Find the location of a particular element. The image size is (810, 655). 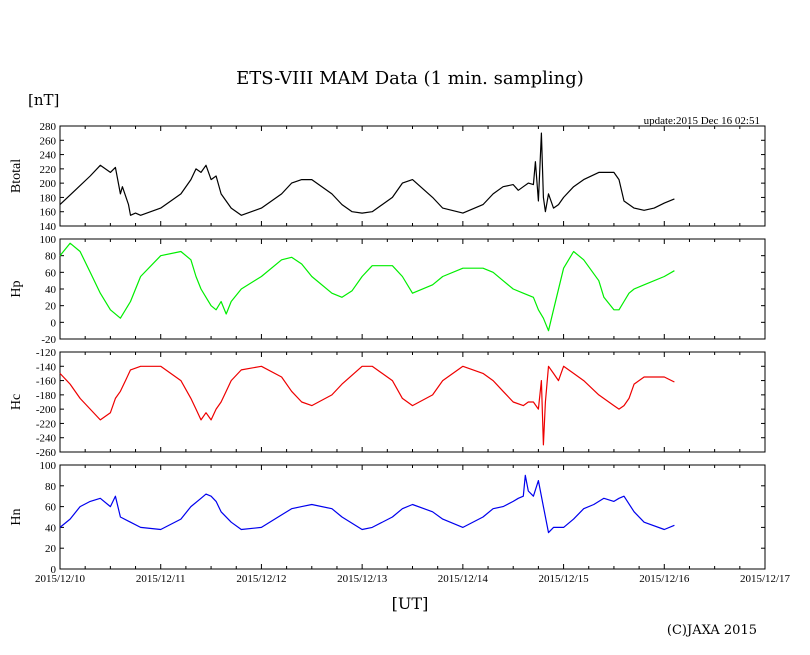

y-tick-label: 200 is located at coordinates (48, 184).